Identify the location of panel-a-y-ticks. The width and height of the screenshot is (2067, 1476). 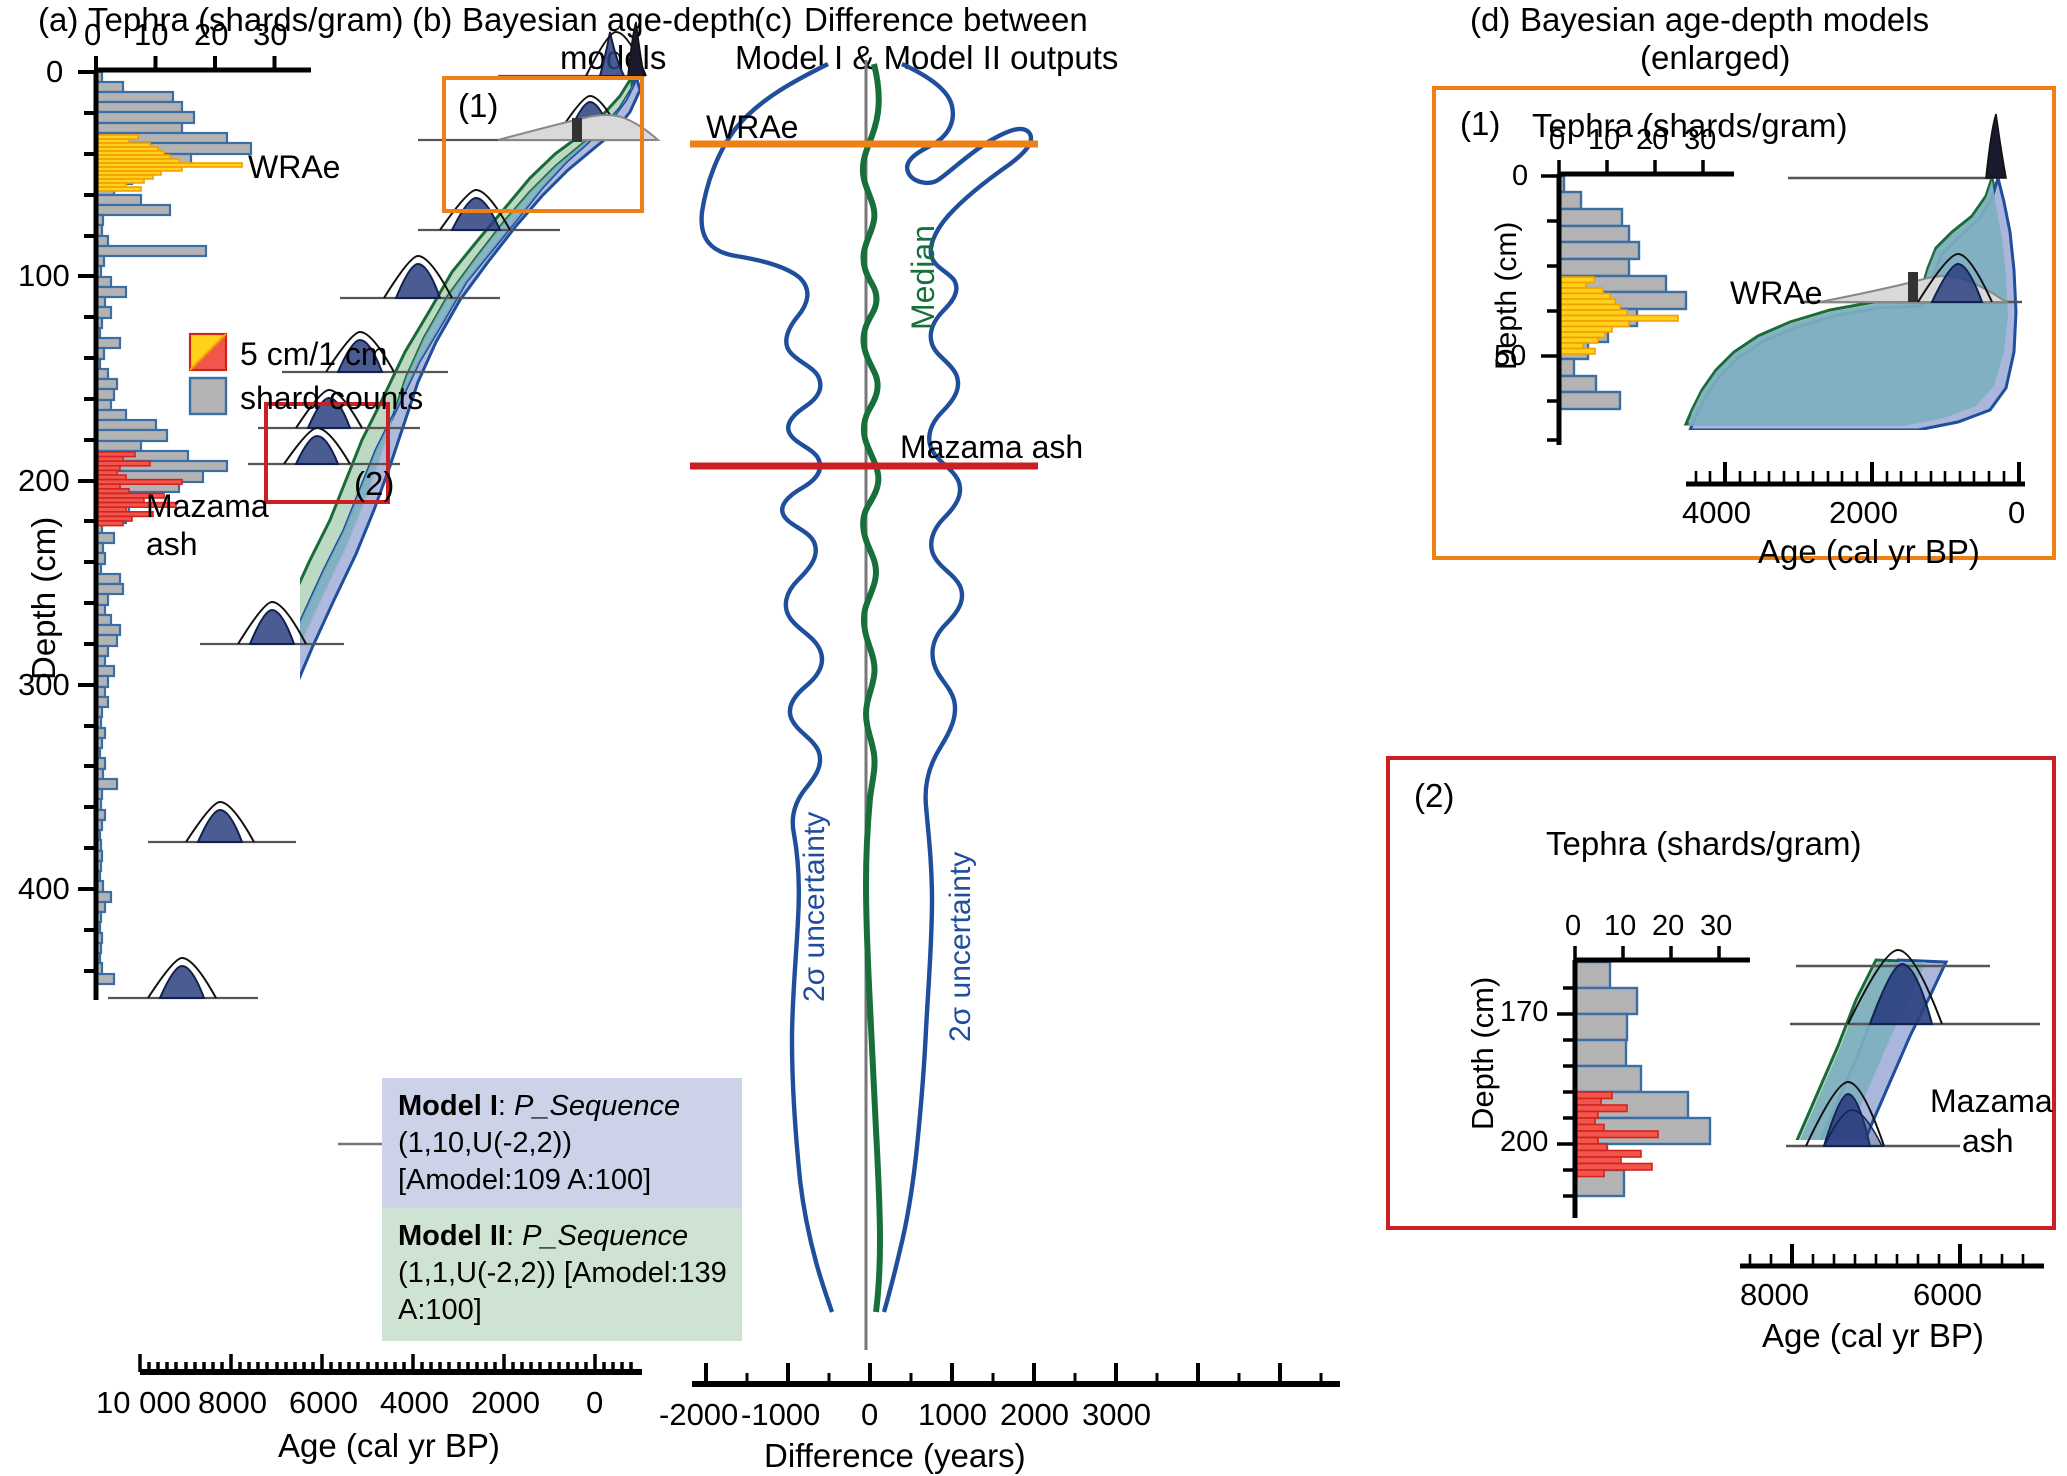
(87, 521).